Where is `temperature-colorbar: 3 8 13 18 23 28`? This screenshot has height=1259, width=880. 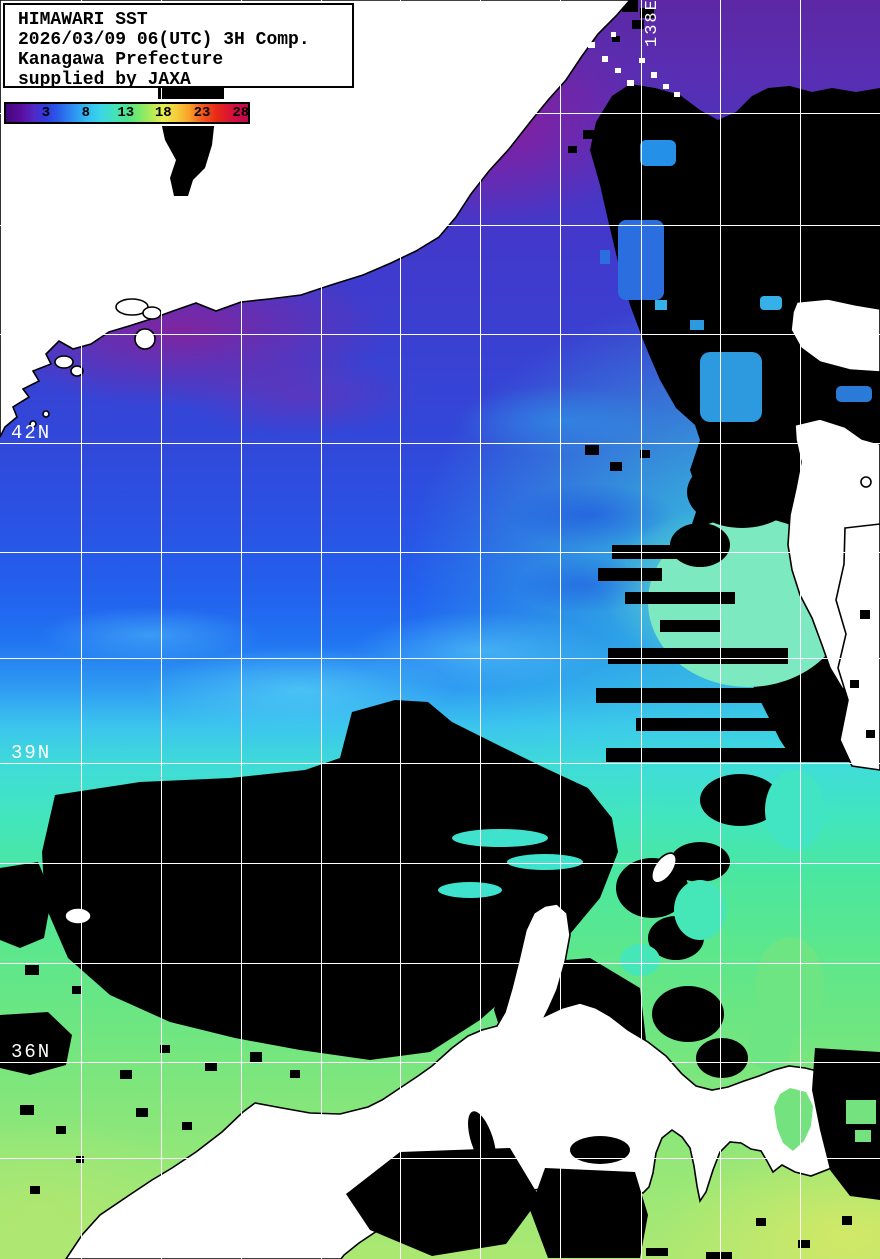 temperature-colorbar: 3 8 13 18 23 28 is located at coordinates (127, 113).